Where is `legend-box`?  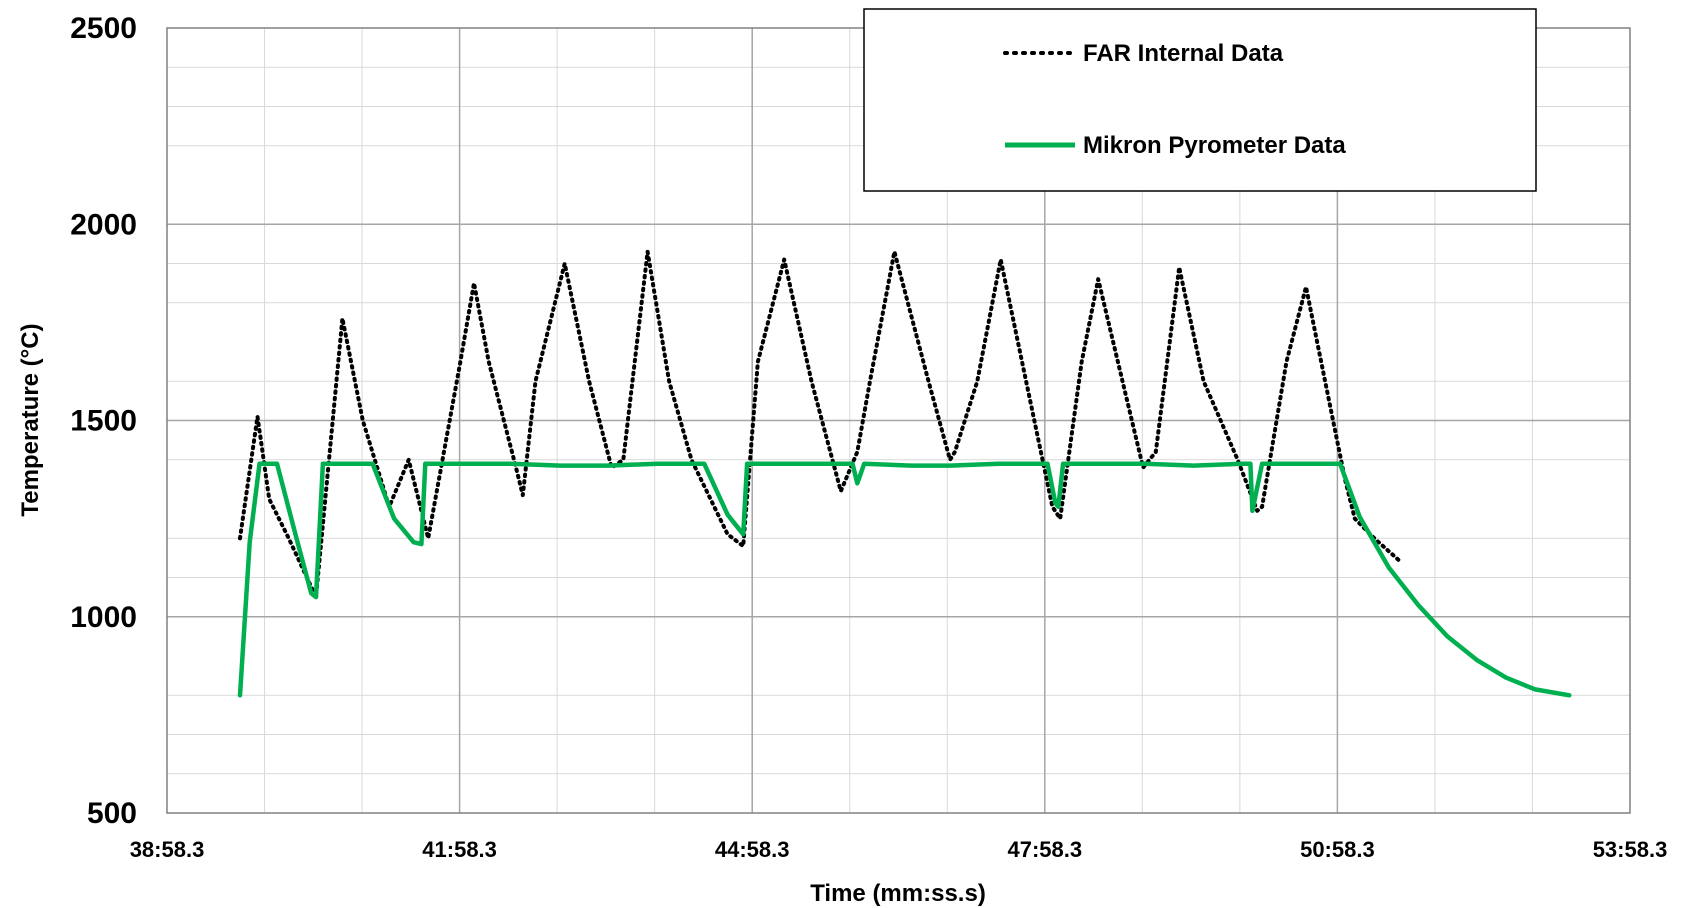
legend-box is located at coordinates (1200, 100).